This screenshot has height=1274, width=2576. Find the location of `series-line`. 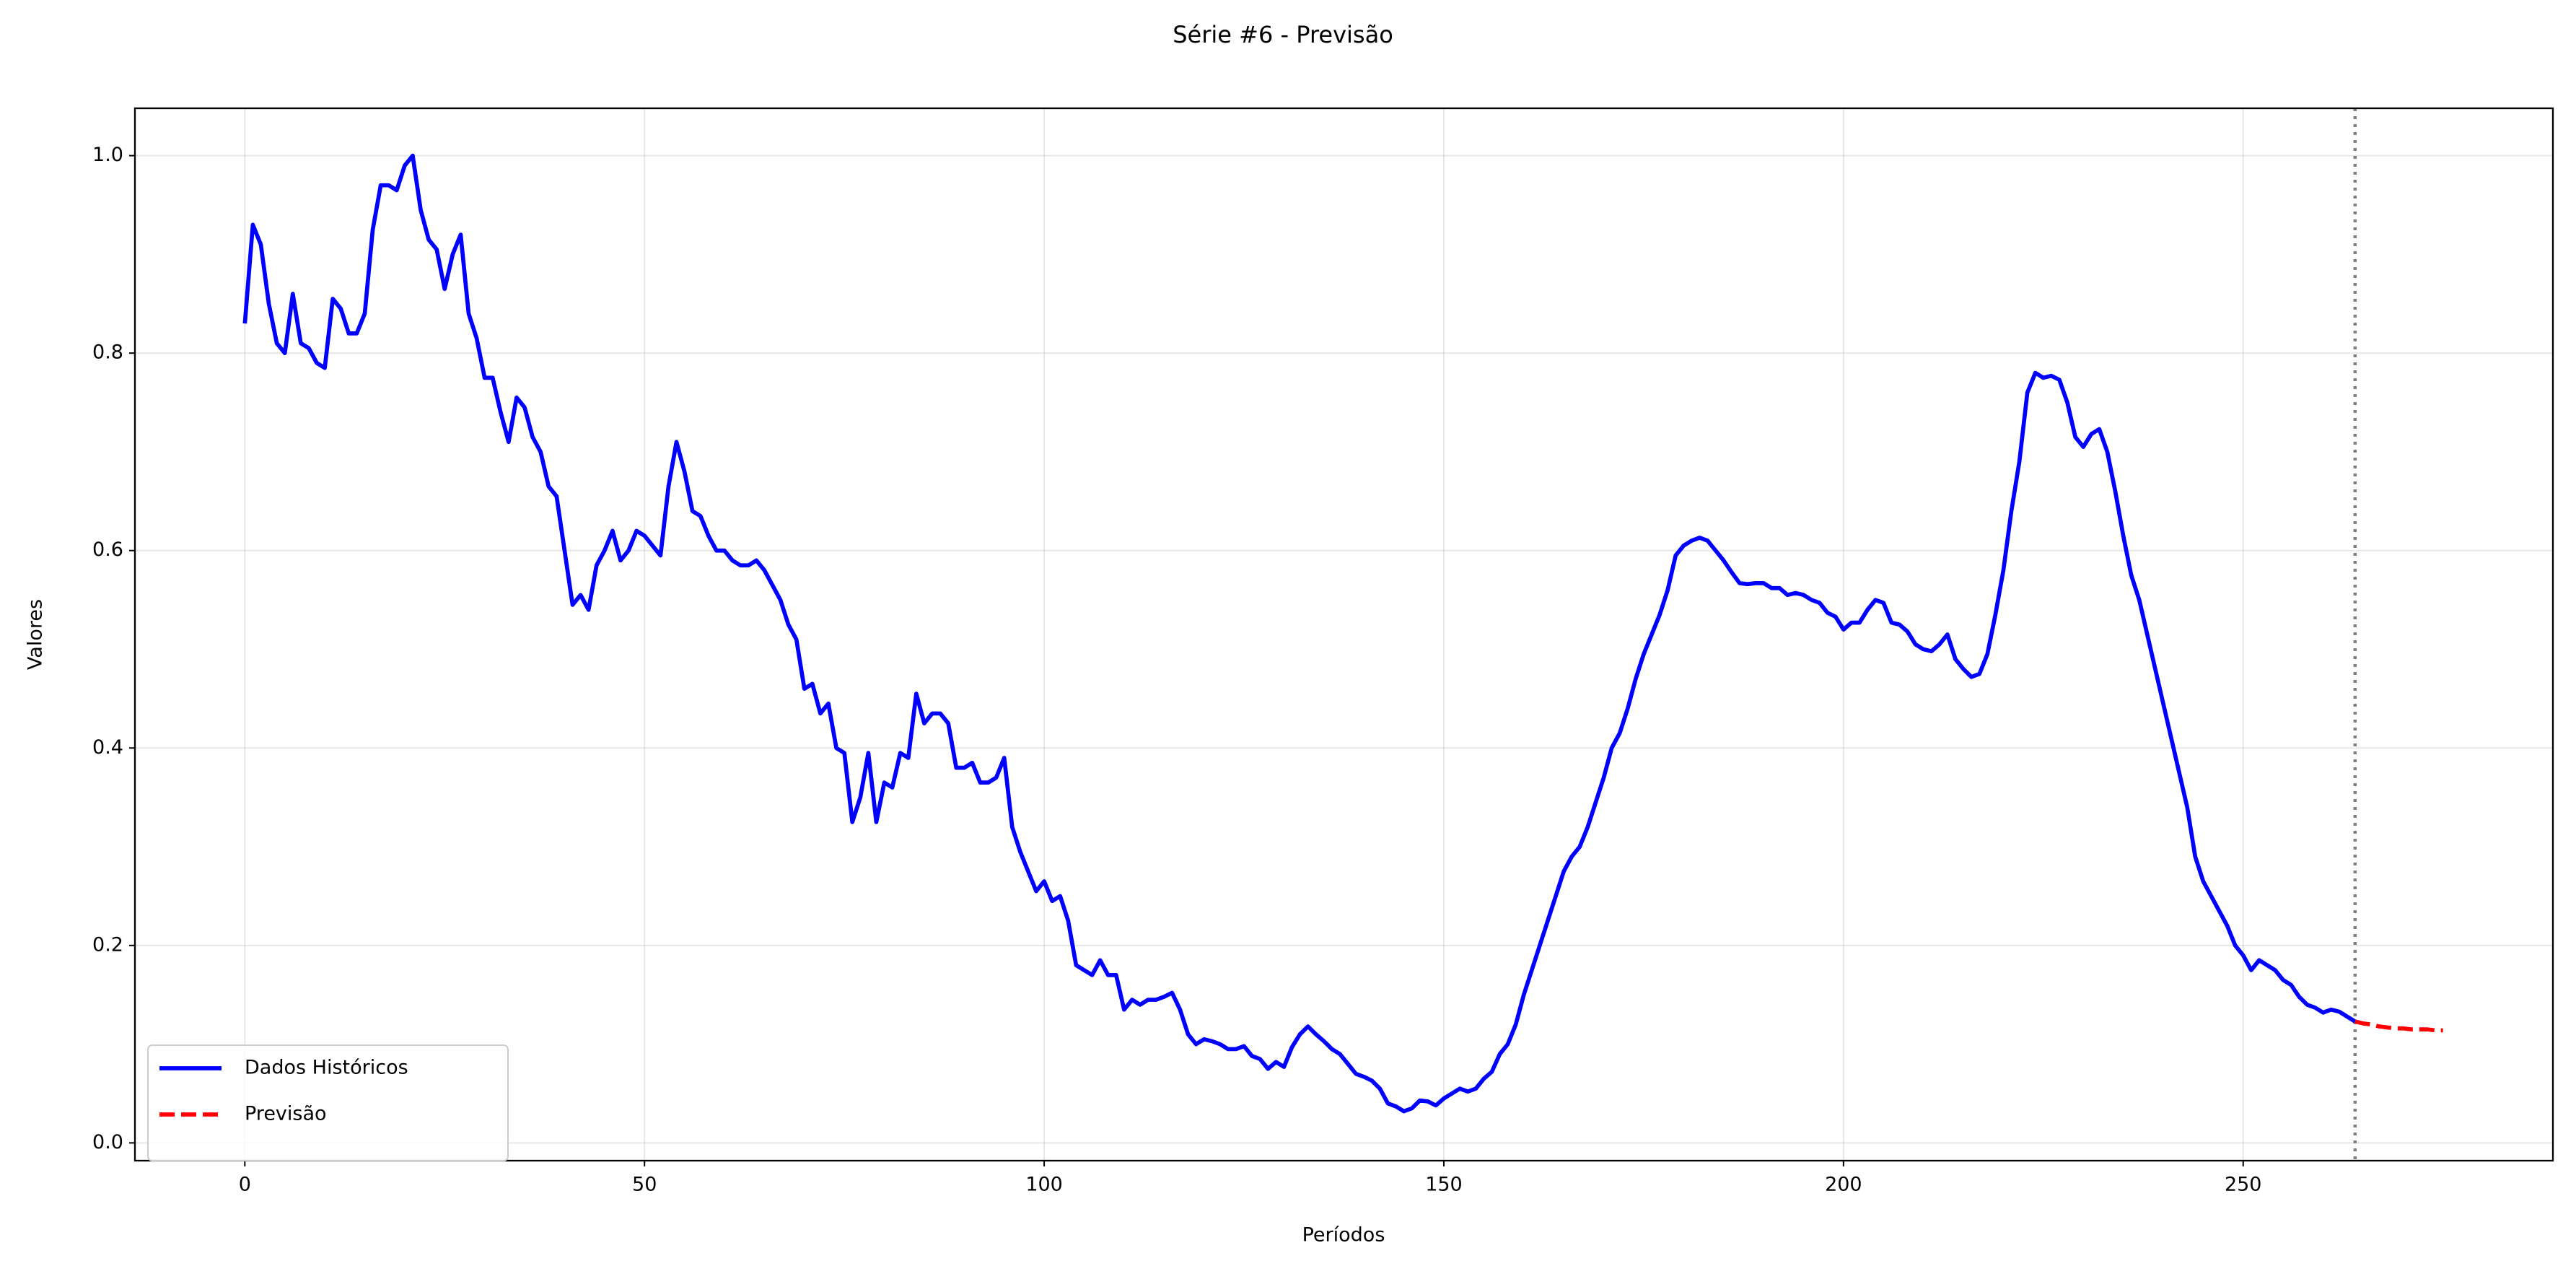

series-line is located at coordinates (2398, 1026).